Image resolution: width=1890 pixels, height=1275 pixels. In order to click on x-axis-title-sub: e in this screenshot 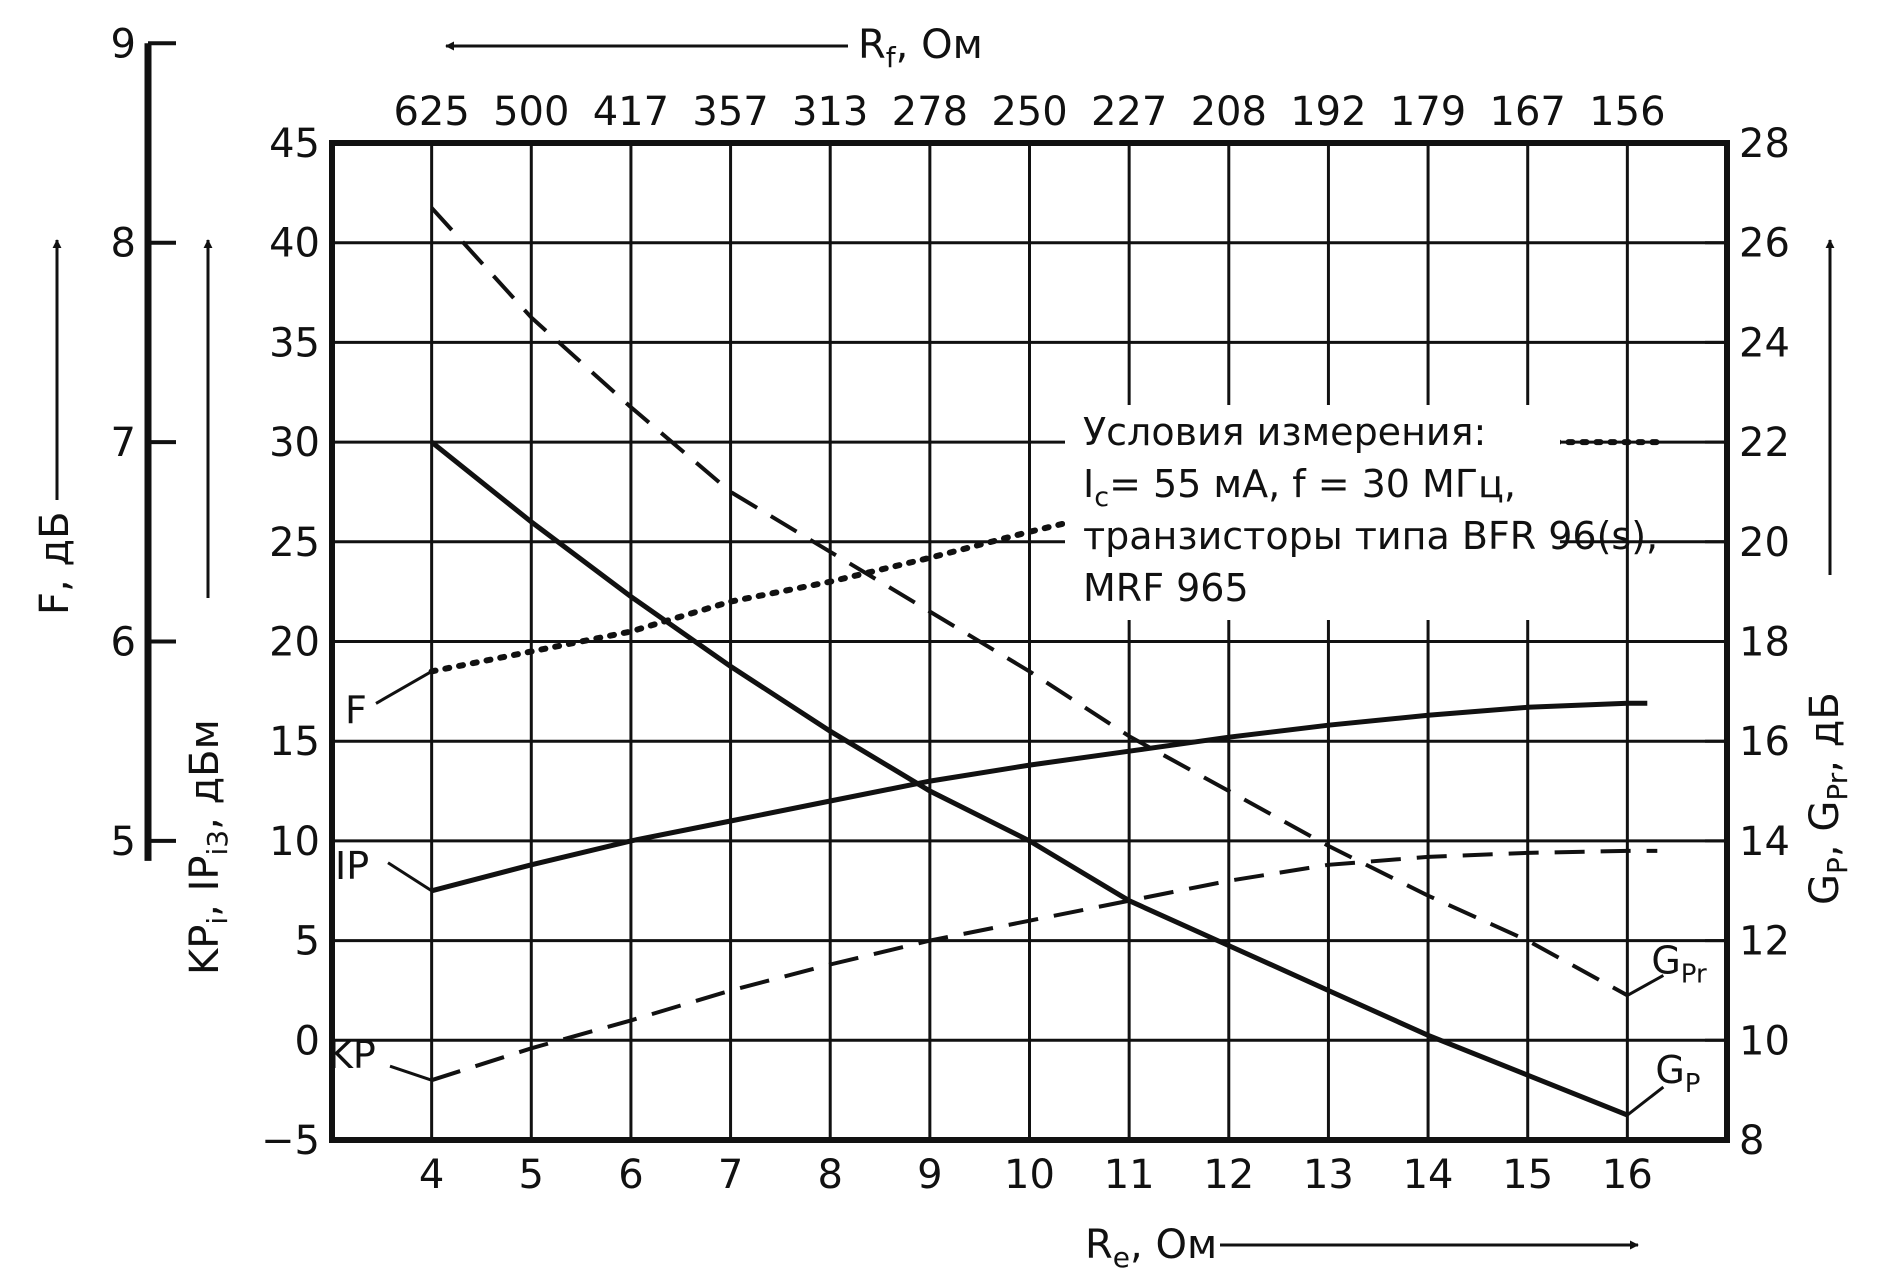, I will do `click(1121, 1257)`.